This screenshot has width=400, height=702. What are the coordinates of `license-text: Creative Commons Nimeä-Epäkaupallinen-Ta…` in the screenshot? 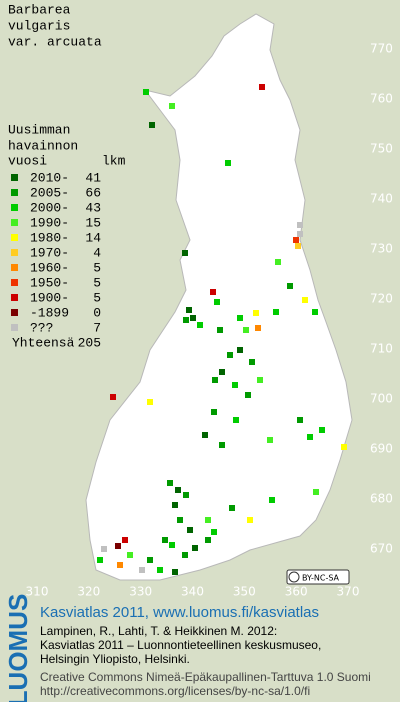 It's located at (205, 677).